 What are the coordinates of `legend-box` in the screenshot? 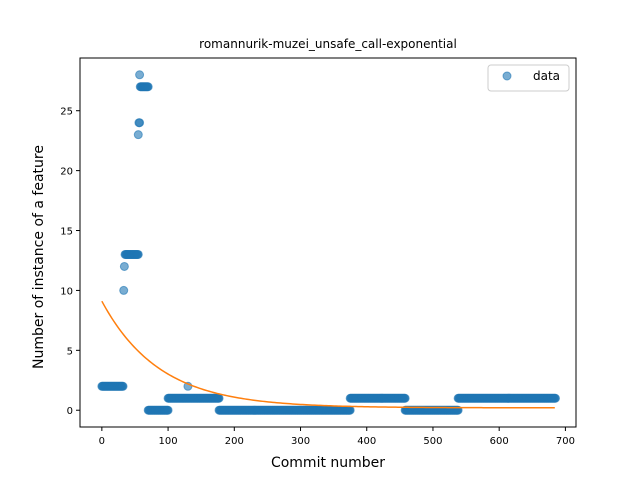 It's located at (528, 78).